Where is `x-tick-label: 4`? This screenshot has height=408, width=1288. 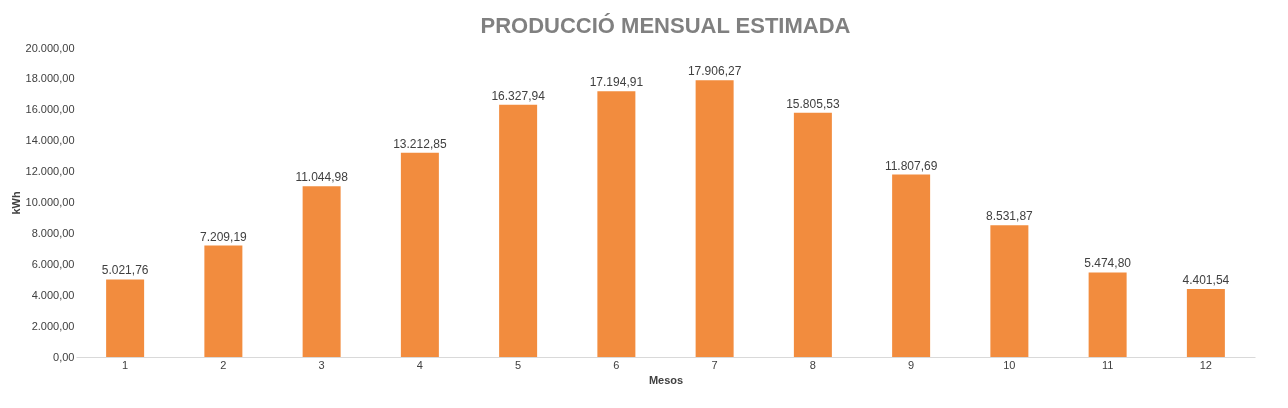 x-tick-label: 4 is located at coordinates (419, 364).